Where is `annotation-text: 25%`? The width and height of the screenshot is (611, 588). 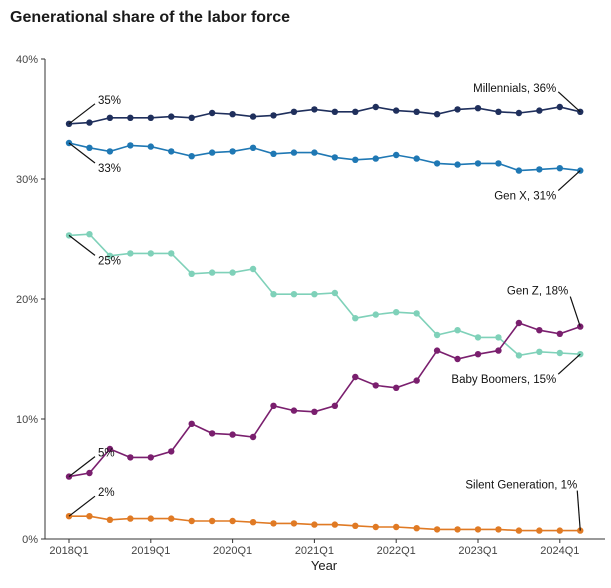
annotation-text: 25% is located at coordinates (109, 261).